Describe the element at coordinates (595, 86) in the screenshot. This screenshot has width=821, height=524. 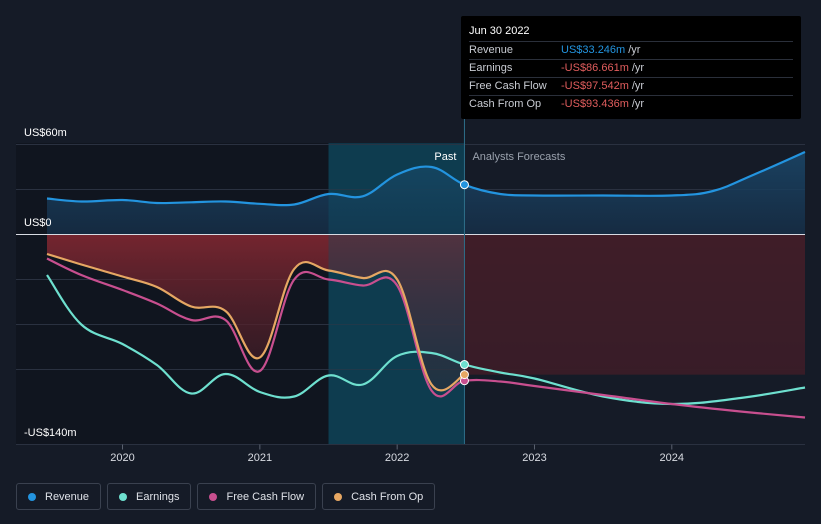
I see `tooltip-value: -US$97.542m` at that location.